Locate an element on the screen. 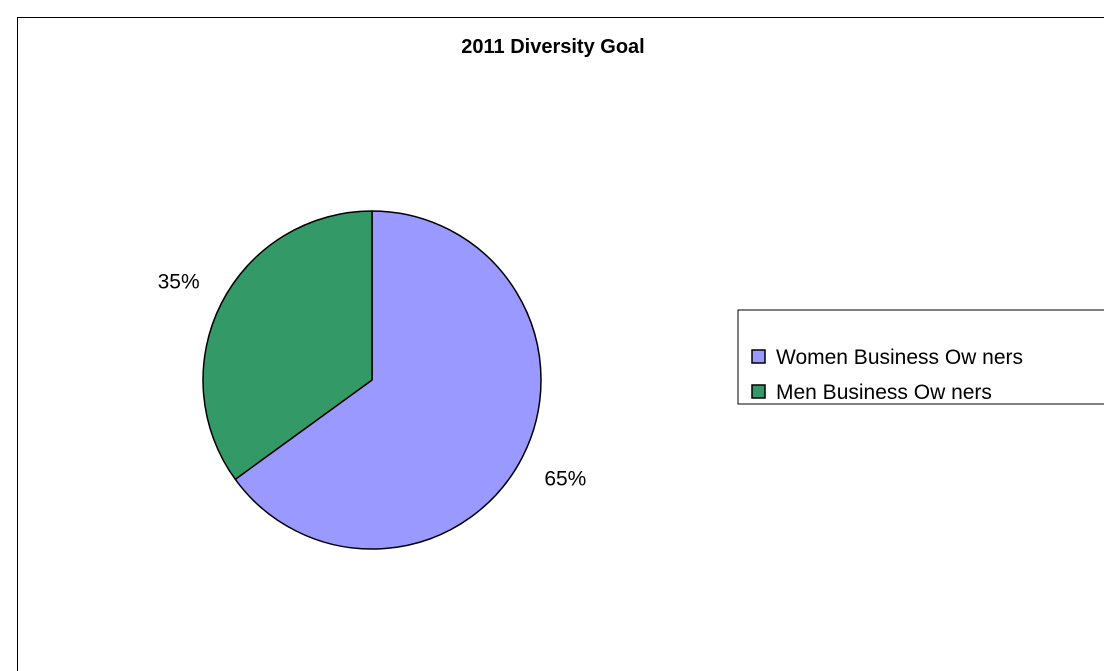 The height and width of the screenshot is (671, 1104). pie-slice-men is located at coordinates (287, 345).